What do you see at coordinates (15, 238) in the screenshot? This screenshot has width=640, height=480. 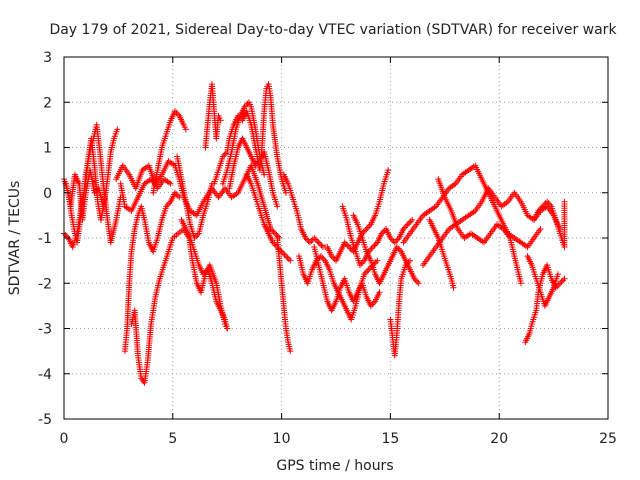 I see `y-axis-label: SDTVAR / TECUs` at bounding box center [15, 238].